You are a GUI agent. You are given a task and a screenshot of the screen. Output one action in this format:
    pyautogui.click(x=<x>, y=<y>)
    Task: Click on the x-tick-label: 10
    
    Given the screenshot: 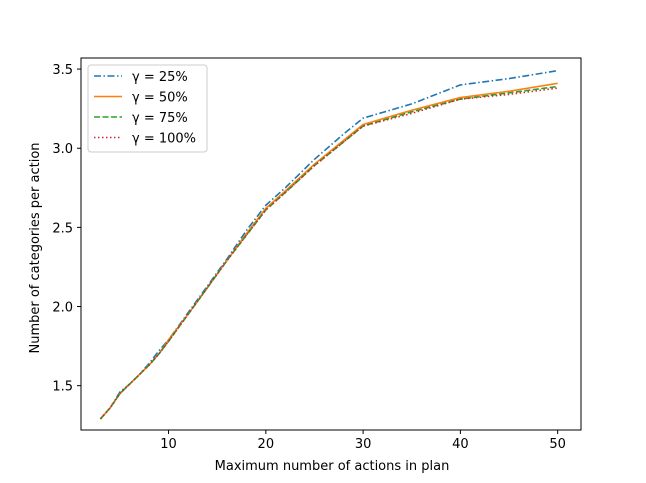 What is the action you would take?
    pyautogui.click(x=168, y=444)
    